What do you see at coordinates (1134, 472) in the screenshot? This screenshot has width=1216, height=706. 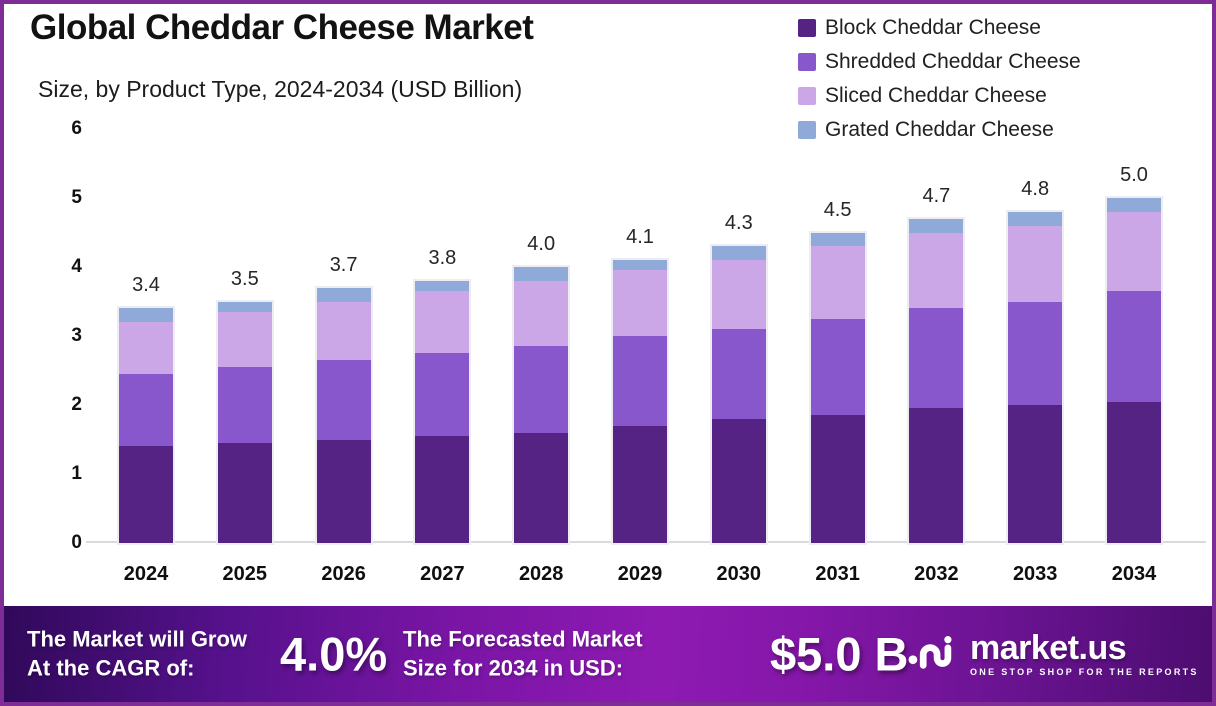 I see `bar-segment-block-2034` at bounding box center [1134, 472].